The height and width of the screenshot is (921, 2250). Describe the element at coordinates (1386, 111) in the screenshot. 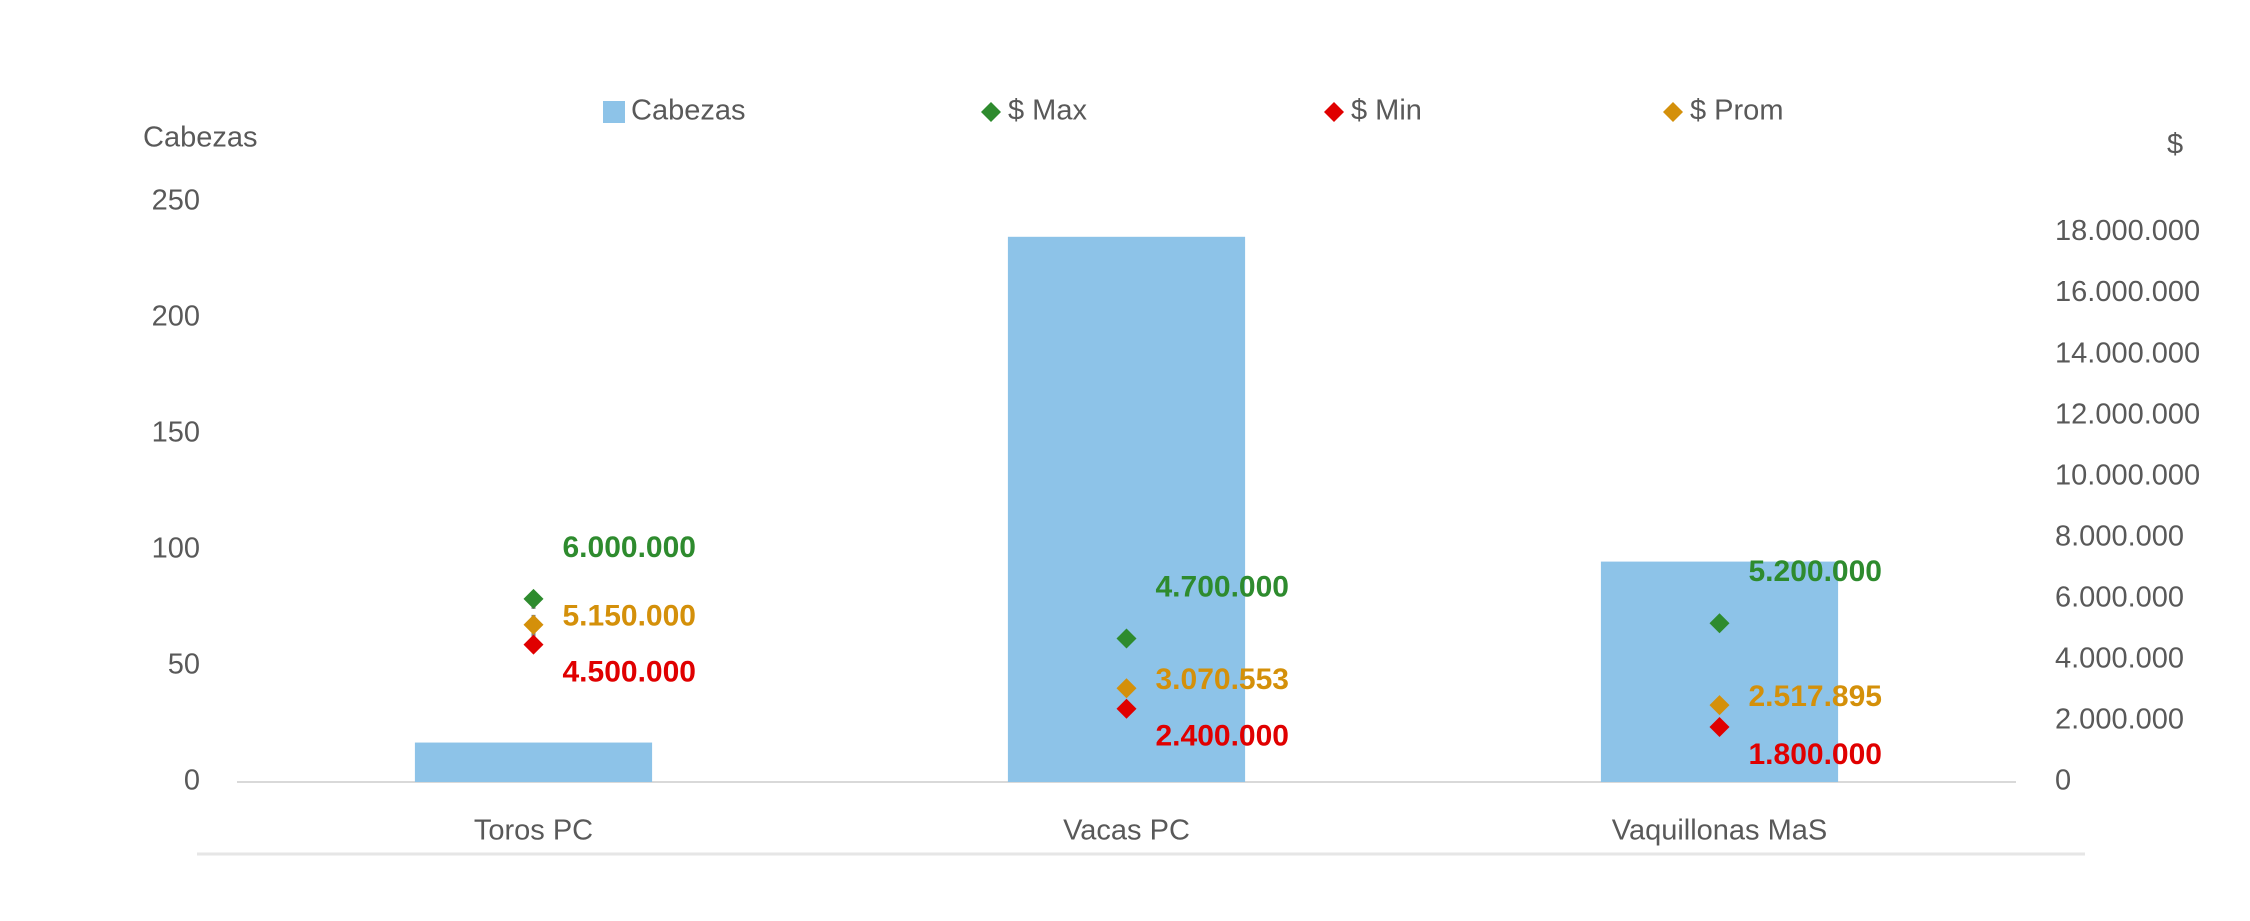

I see `legend-label: $ Min` at that location.